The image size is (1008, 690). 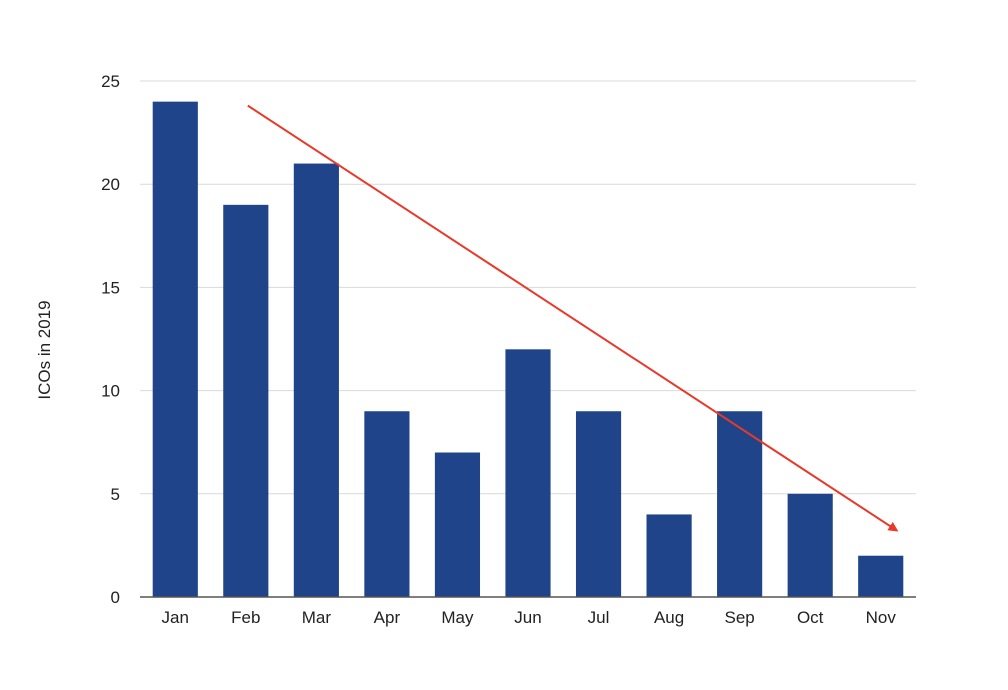 I want to click on bar-aug, so click(x=669, y=555).